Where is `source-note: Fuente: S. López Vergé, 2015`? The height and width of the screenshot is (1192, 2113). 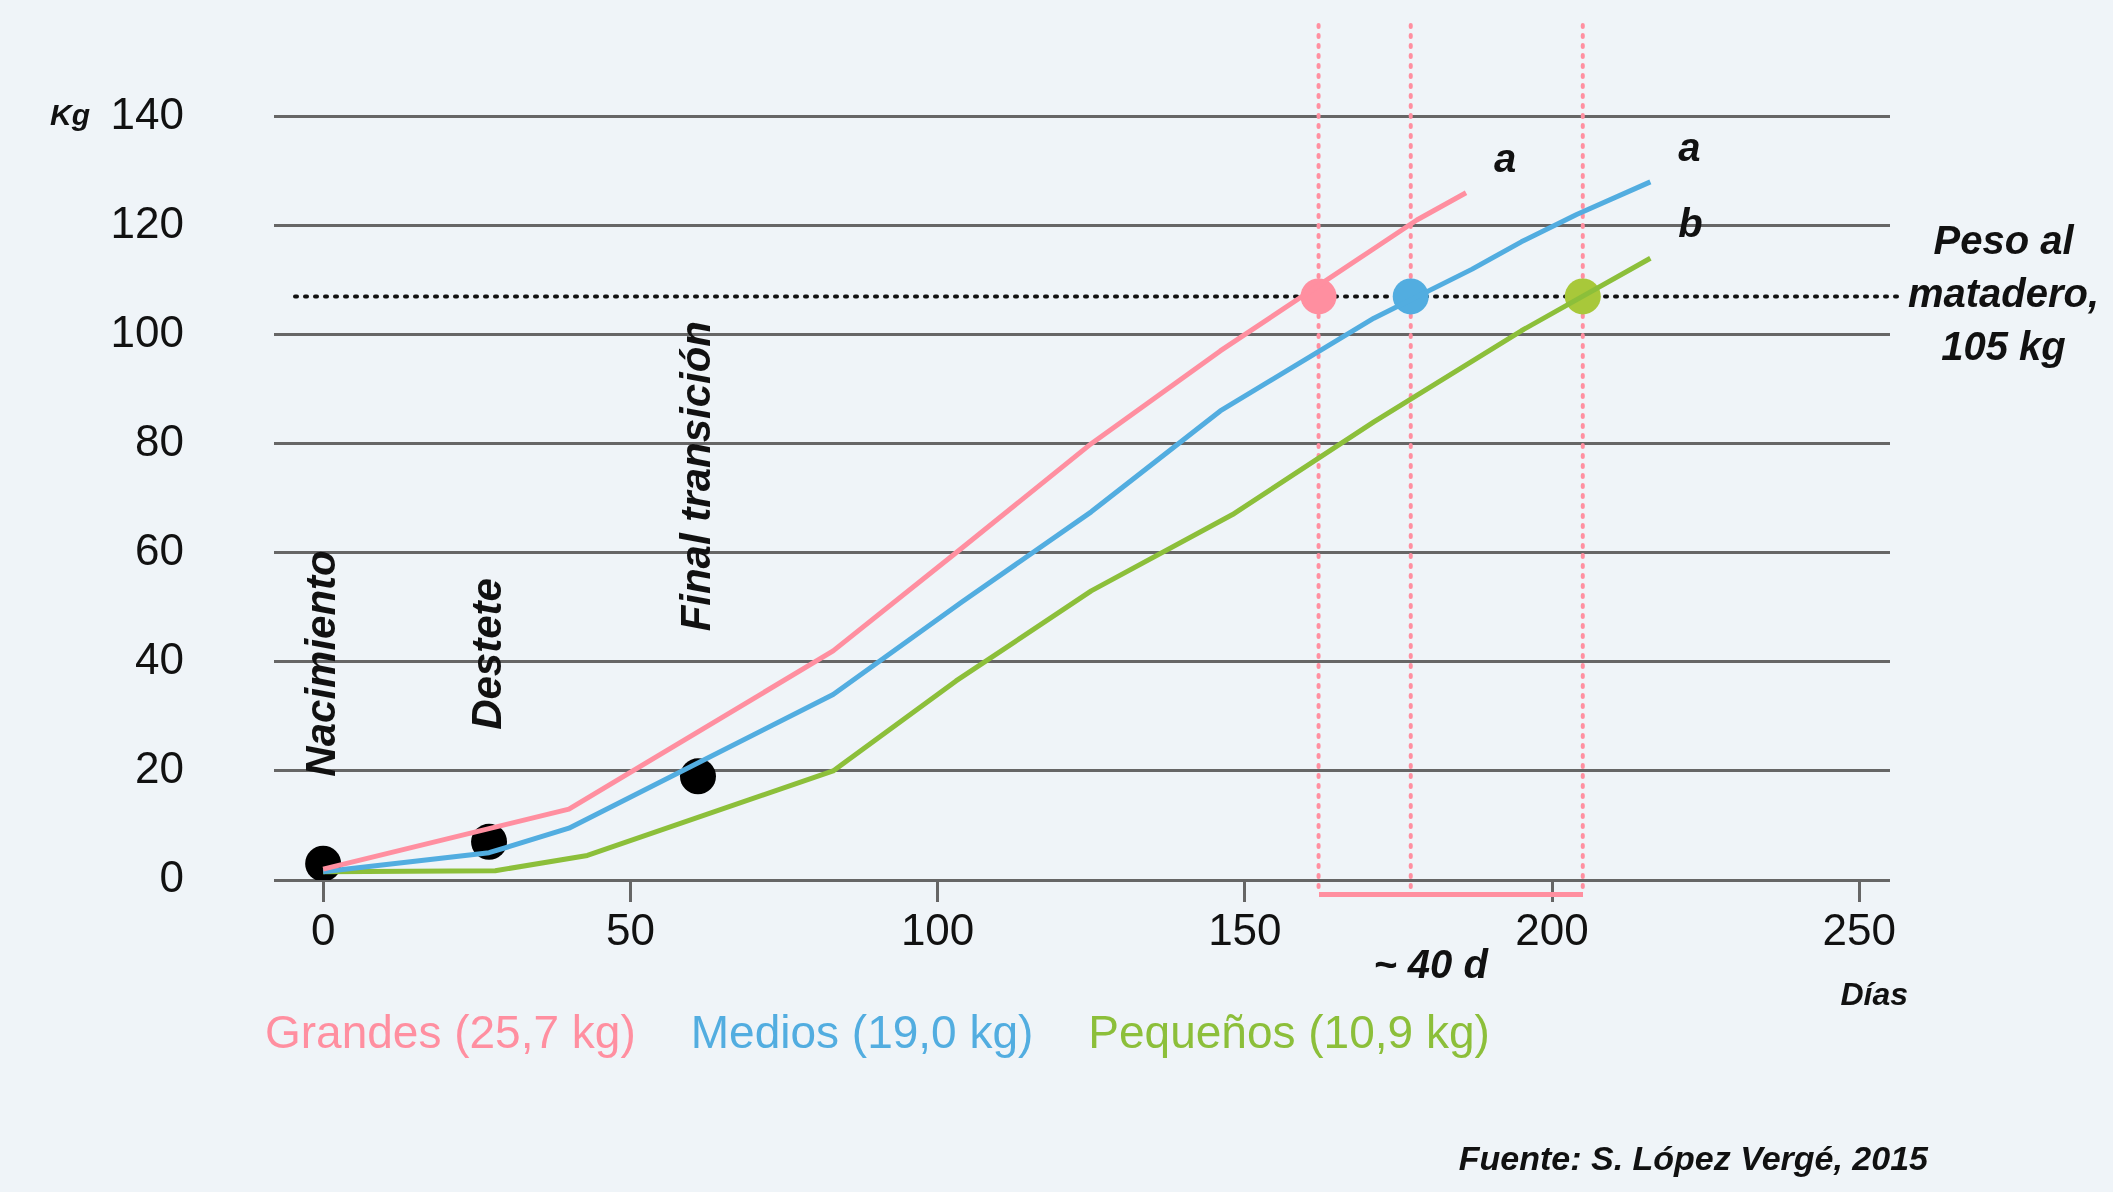
source-note: Fuente: S. López Vergé, 2015 is located at coordinates (1694, 1158).